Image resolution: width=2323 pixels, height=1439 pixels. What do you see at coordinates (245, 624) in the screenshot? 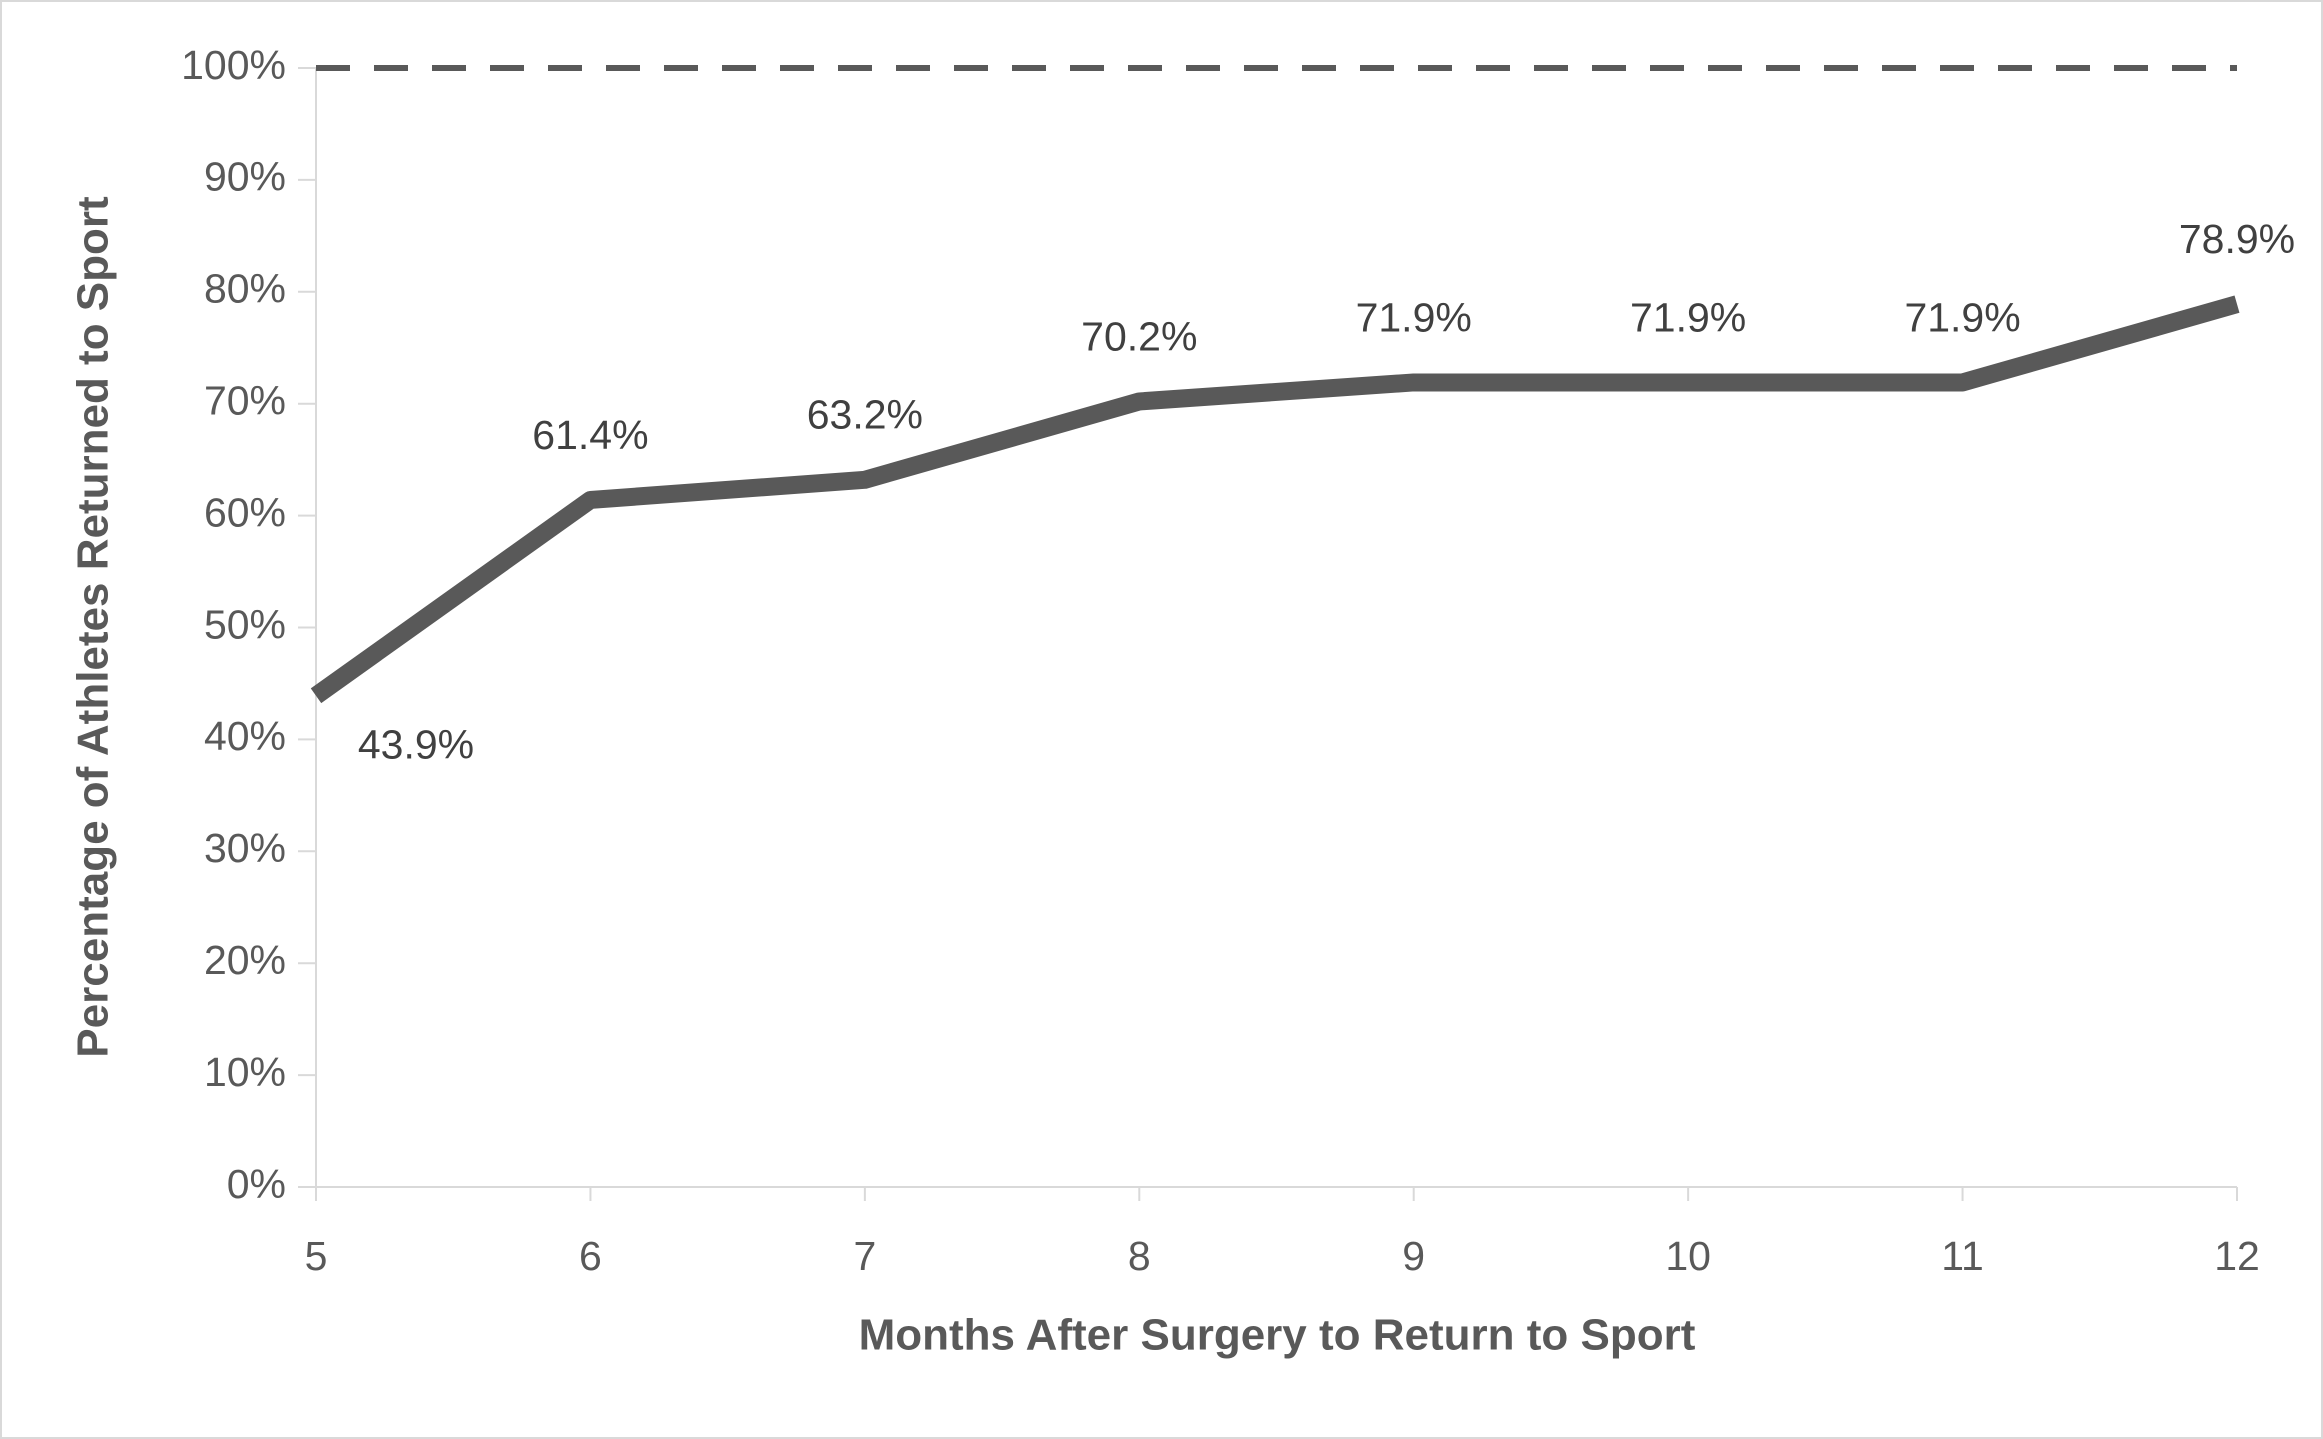
I see `y-tick-label: 50%` at bounding box center [245, 624].